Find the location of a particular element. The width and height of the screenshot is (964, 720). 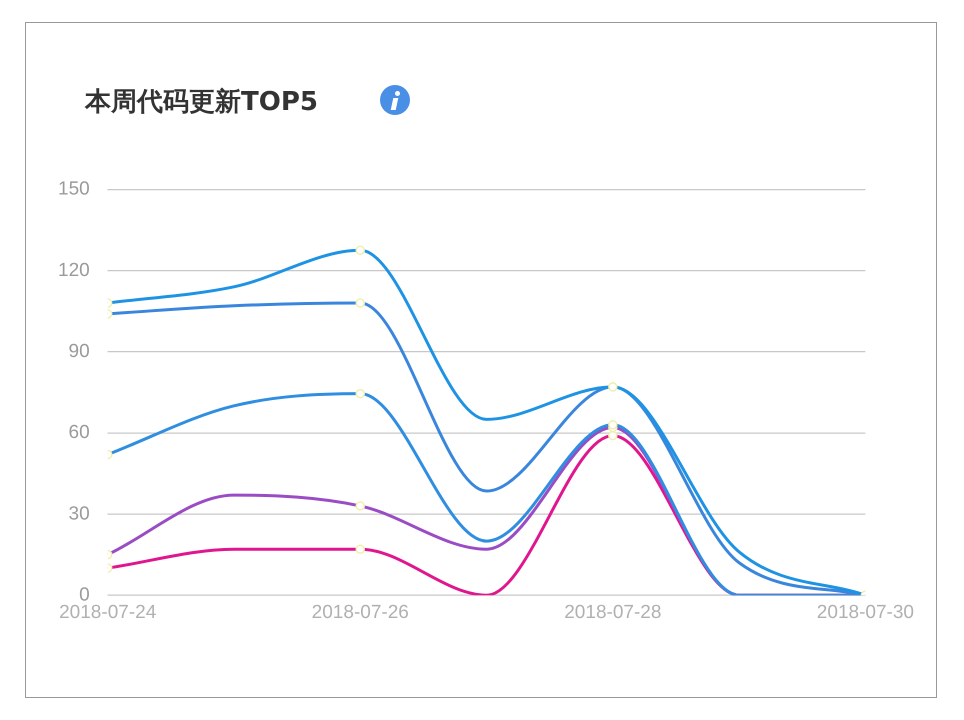

y-tick-label: 30 is located at coordinates (79, 513).